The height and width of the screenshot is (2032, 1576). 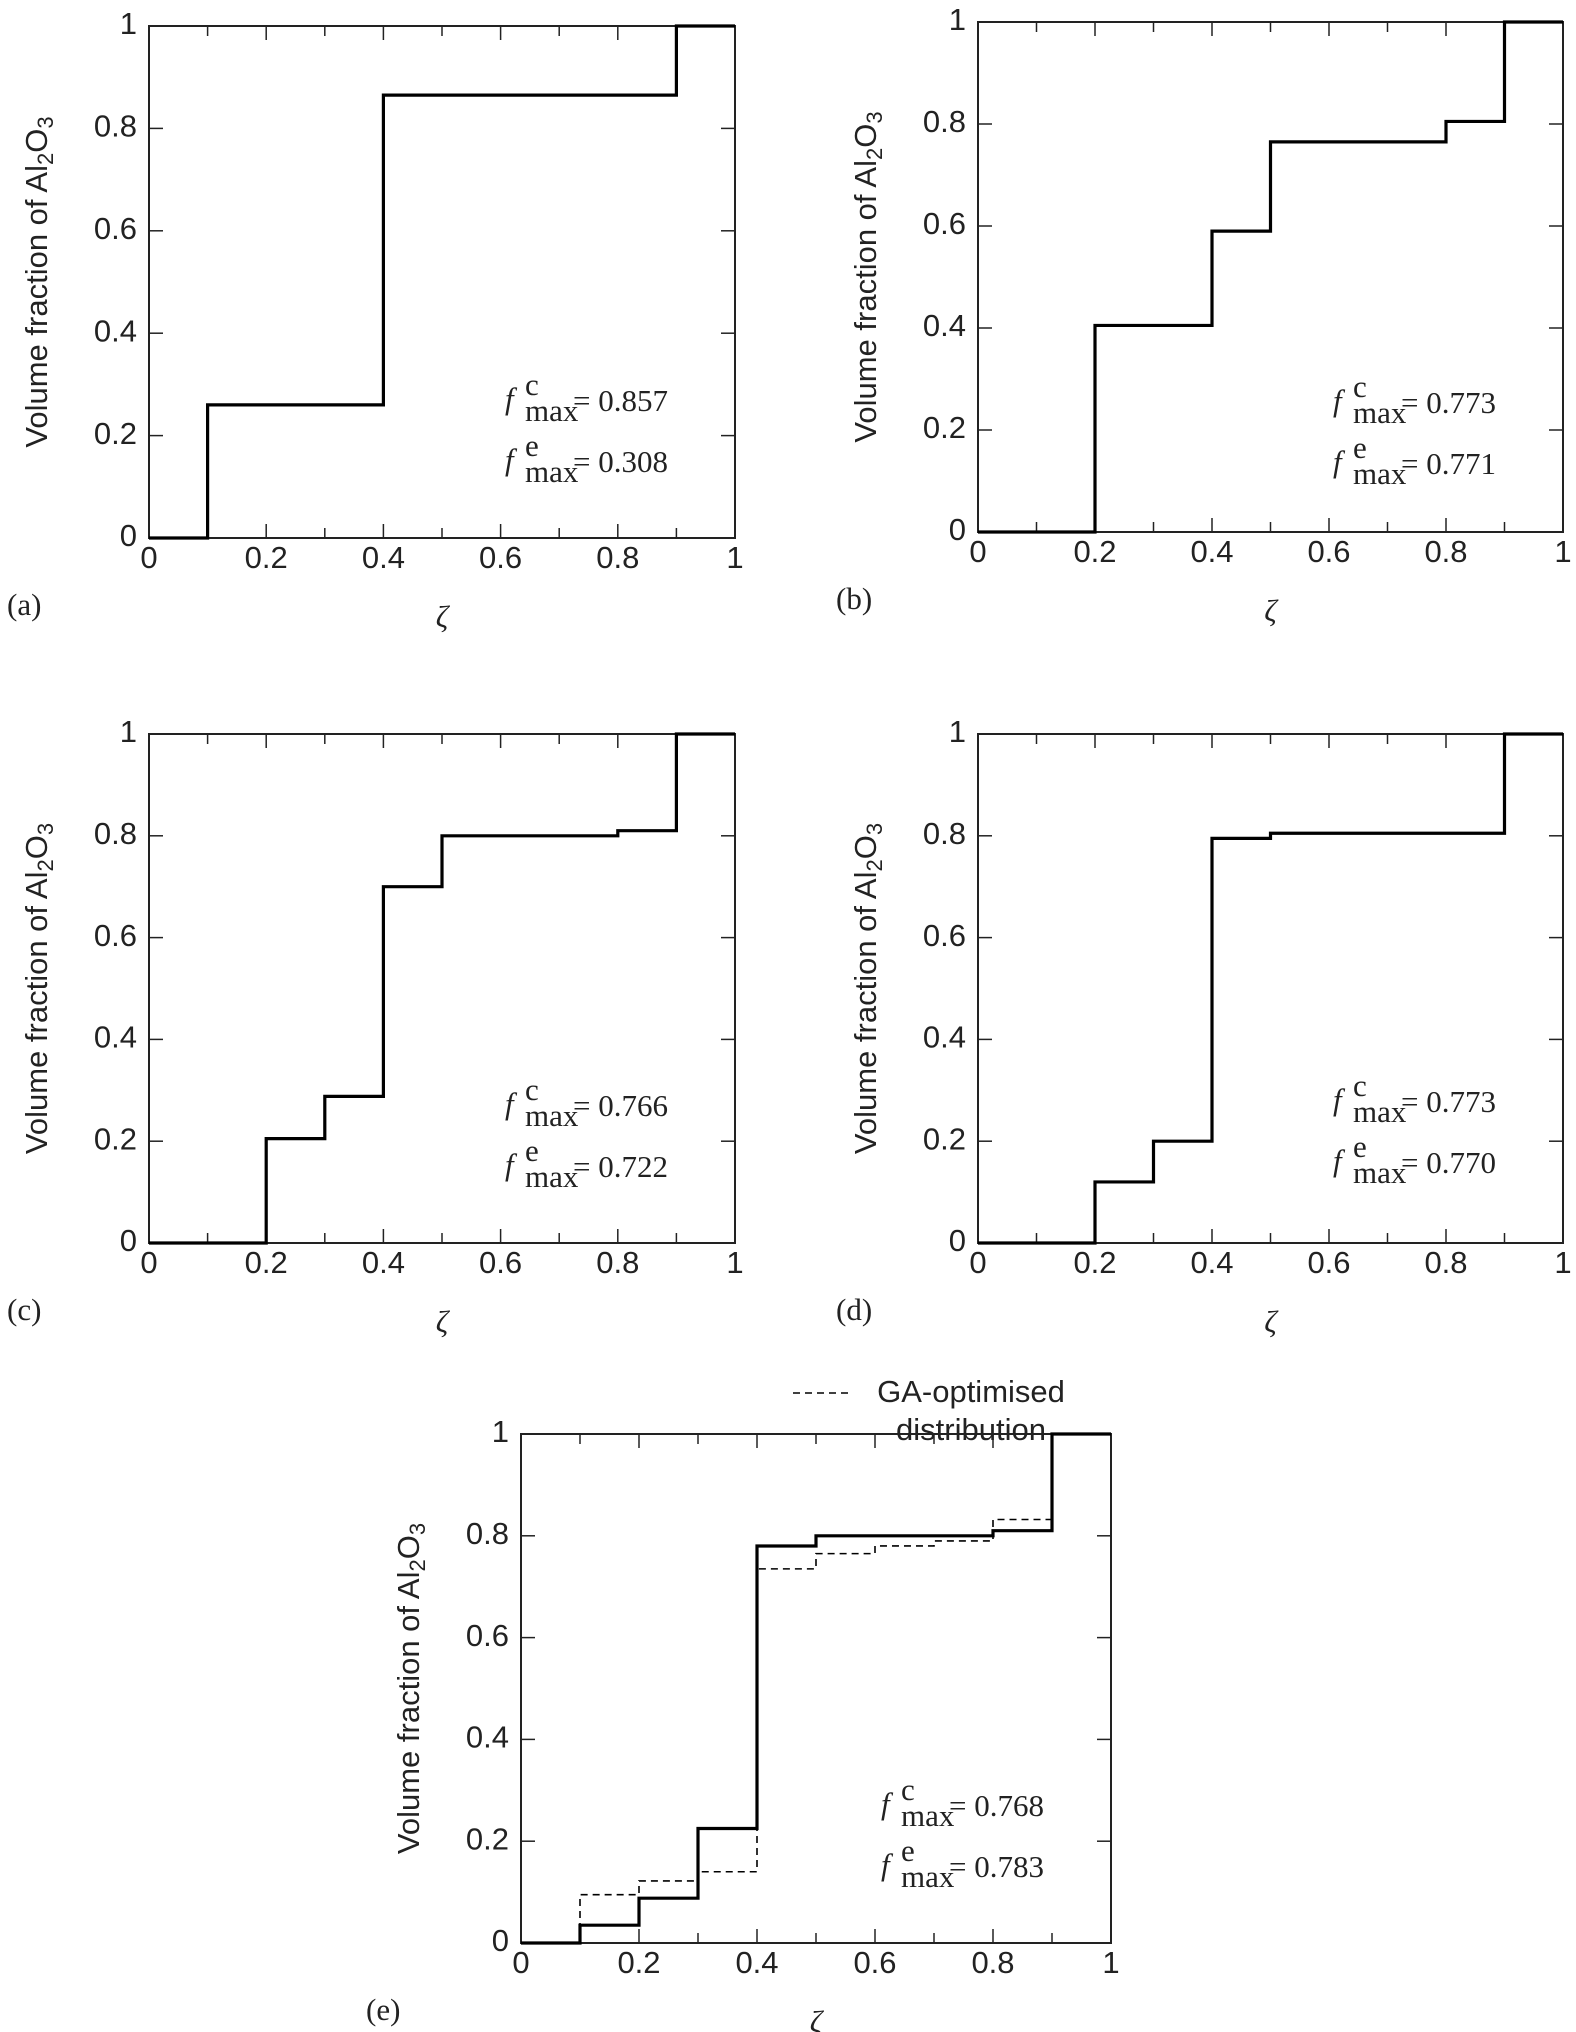 I want to click on legend-label: GA-optimised distribution, so click(x=971, y=1410).